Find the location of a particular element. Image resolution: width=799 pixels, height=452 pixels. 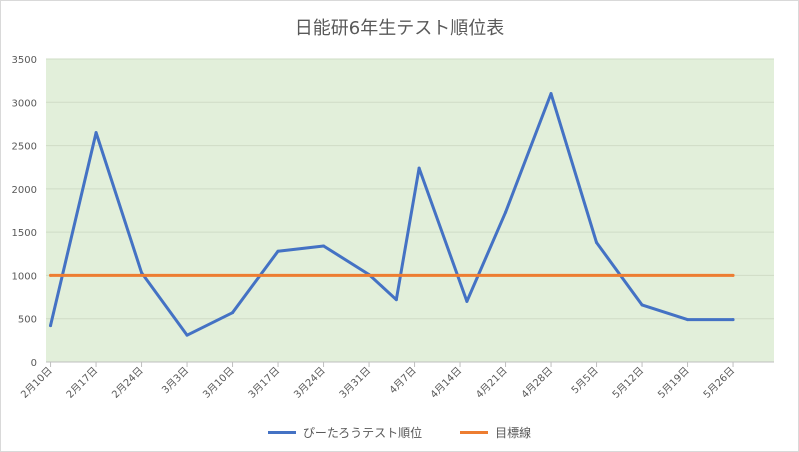

y-tick-label: 1000 is located at coordinates (24, 276).